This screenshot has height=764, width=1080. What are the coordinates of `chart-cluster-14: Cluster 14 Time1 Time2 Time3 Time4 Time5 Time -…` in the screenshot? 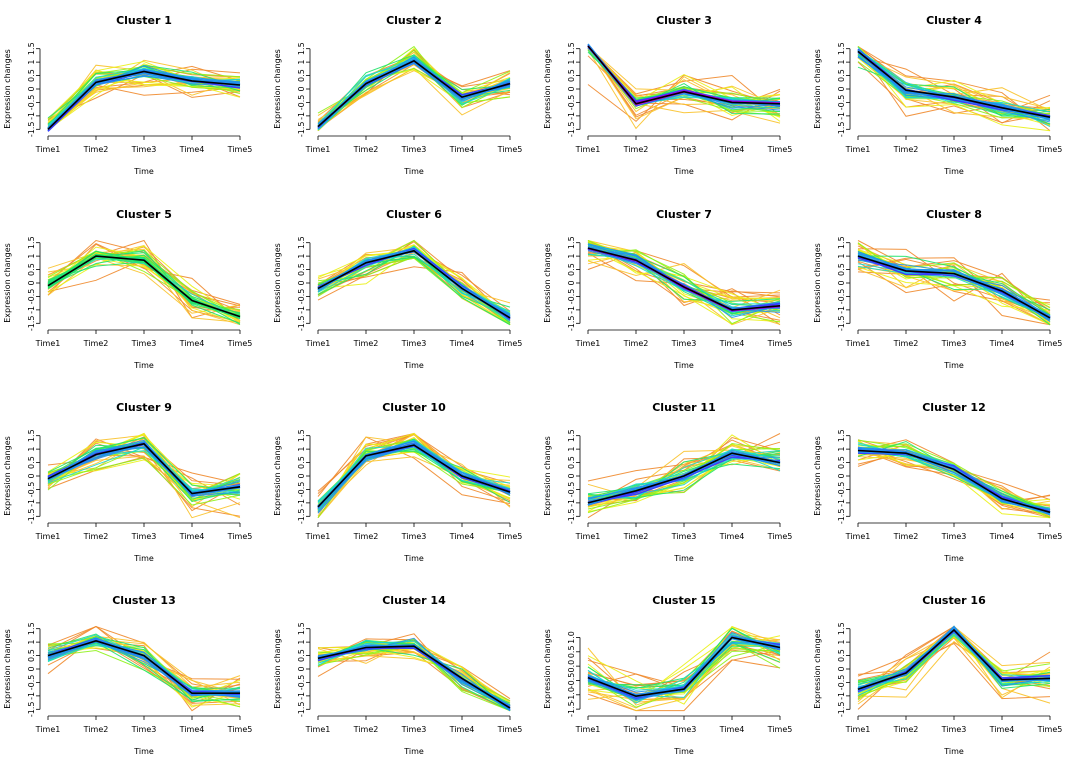 It's located at (397, 675).